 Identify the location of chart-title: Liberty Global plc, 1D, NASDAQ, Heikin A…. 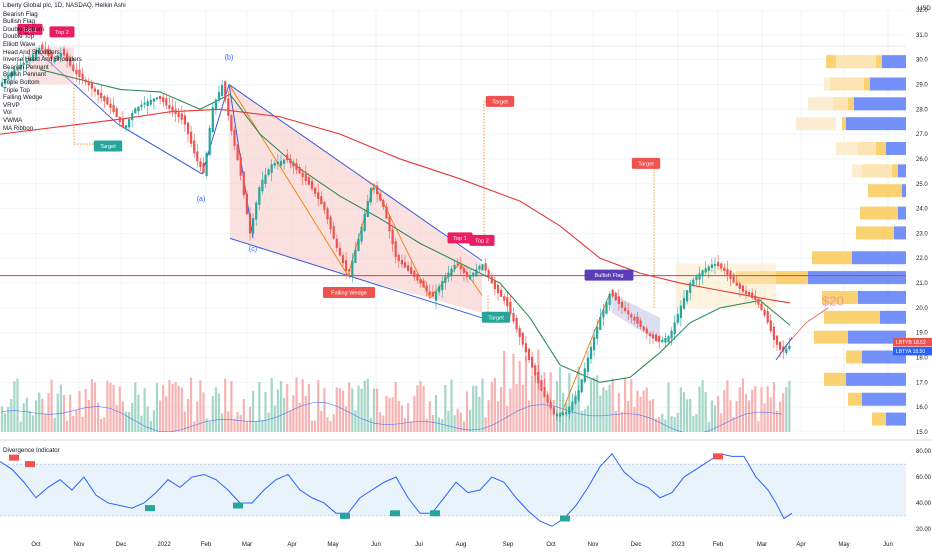
(64, 5).